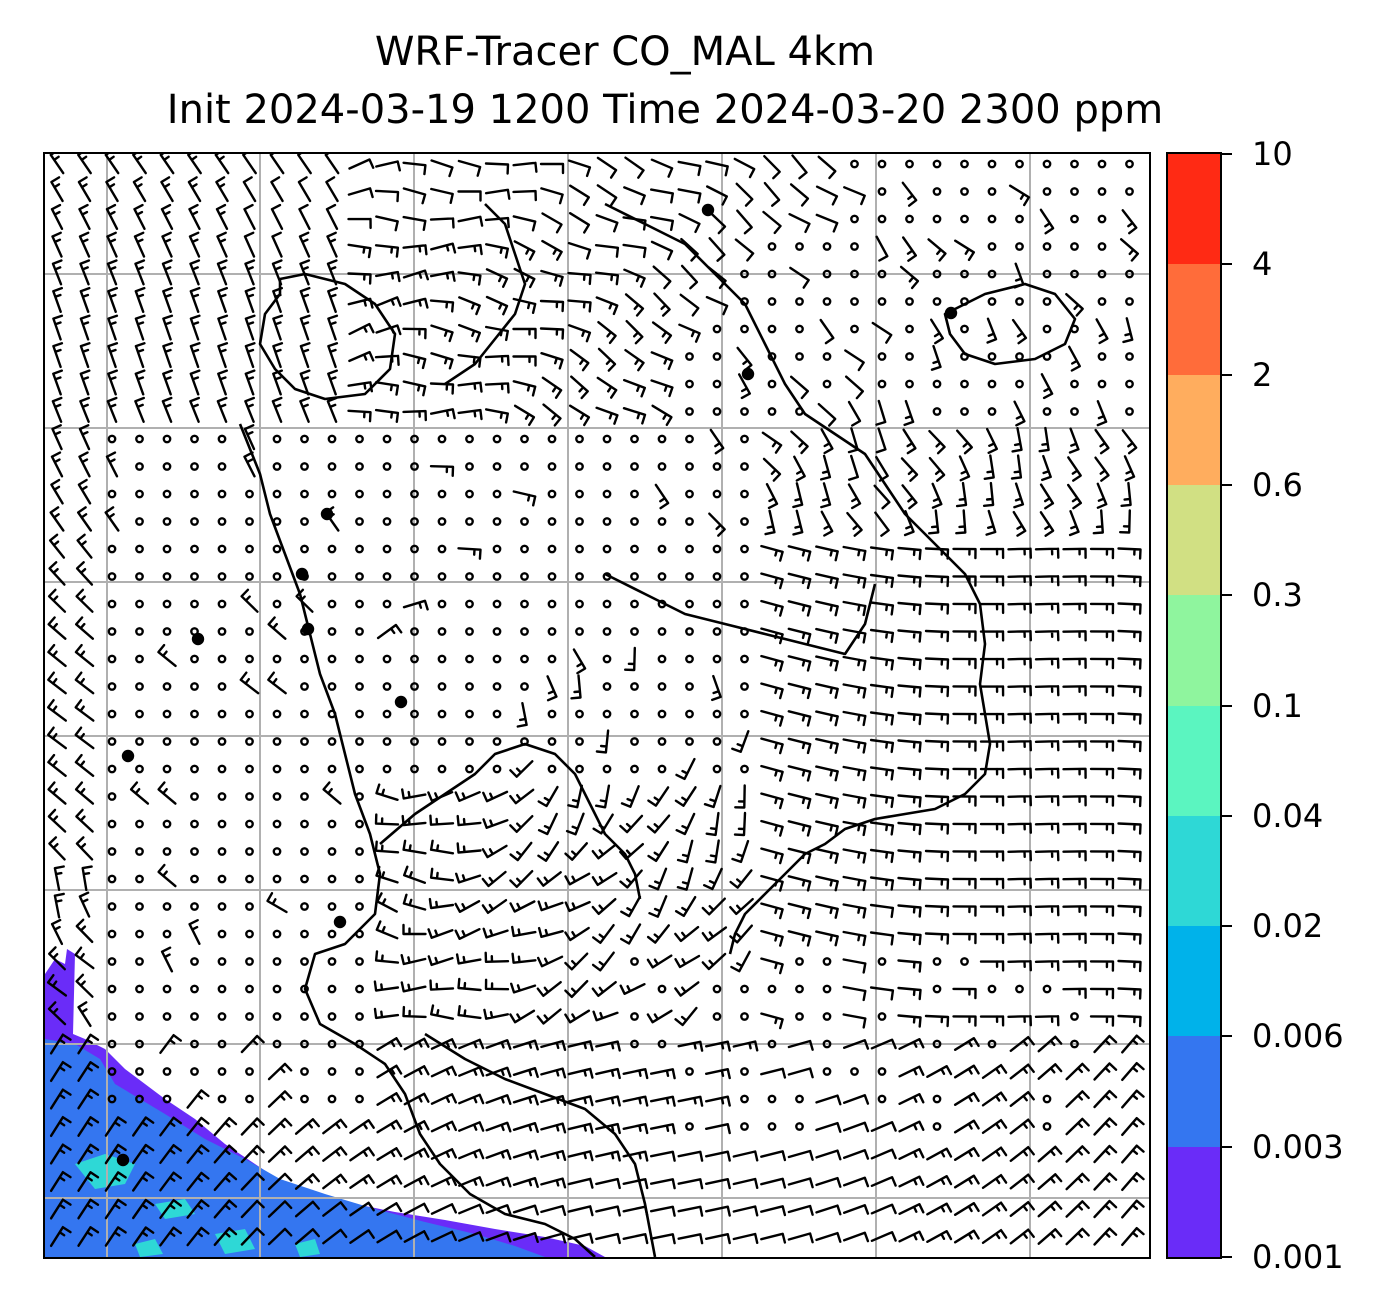 The width and height of the screenshot is (1400, 1313). What do you see at coordinates (510, 821) in the screenshot?
I see `coastline-gulf` at bounding box center [510, 821].